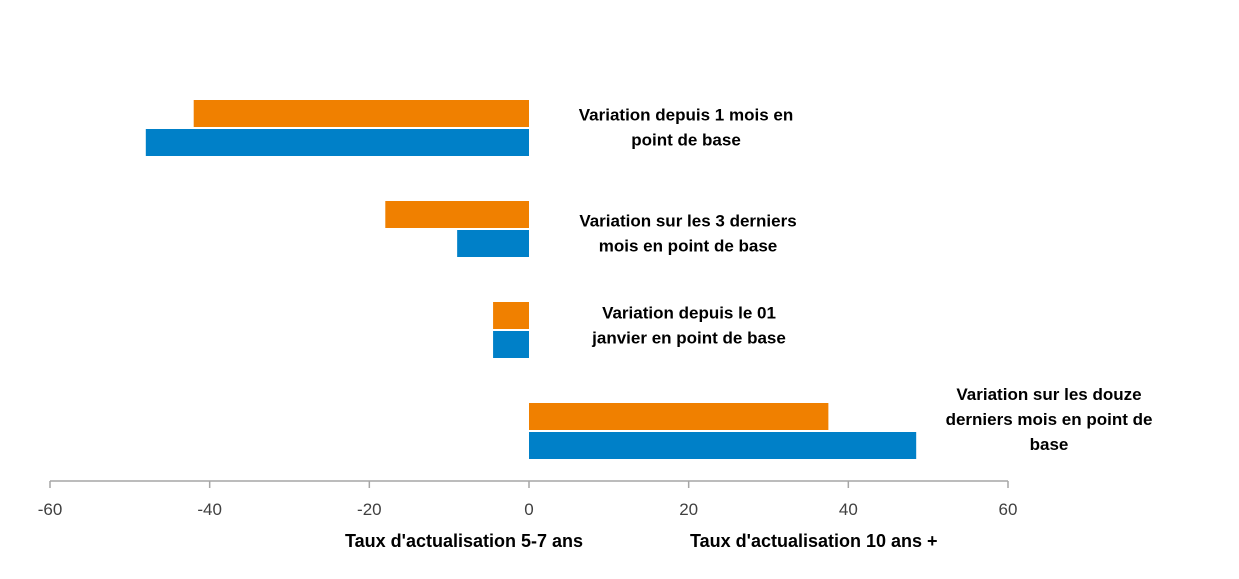 This screenshot has width=1239, height=579. What do you see at coordinates (686, 115) in the screenshot?
I see `category-label-line: Variation depuis 1 mois en` at bounding box center [686, 115].